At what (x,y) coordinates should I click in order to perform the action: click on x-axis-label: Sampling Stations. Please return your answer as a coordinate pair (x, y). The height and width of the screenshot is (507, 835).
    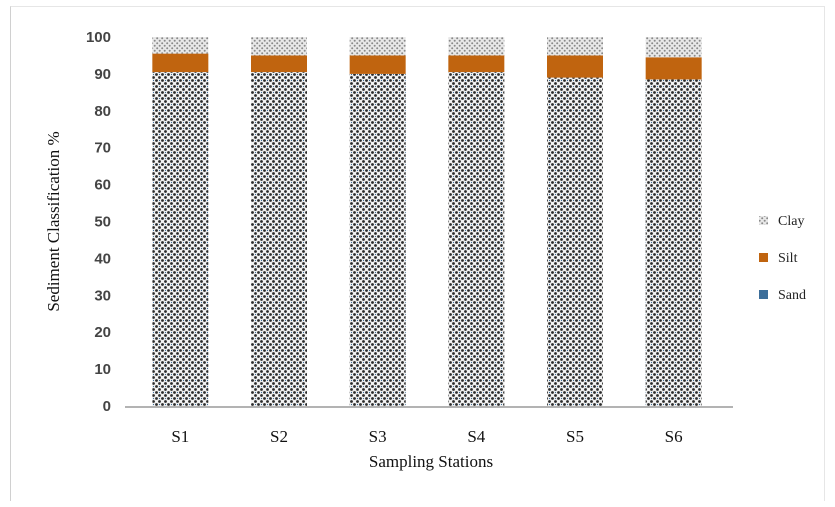
    Looking at the image, I should click on (431, 461).